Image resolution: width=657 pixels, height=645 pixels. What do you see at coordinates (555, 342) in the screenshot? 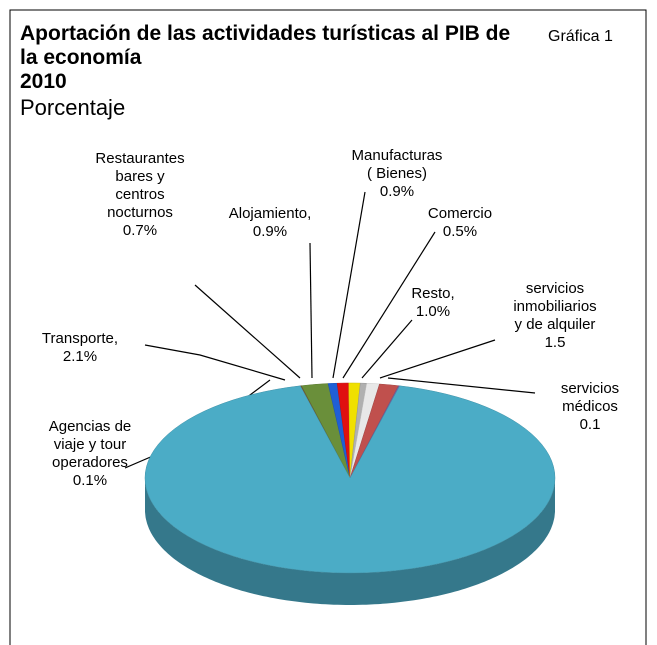
I see `value-label: 1.5` at bounding box center [555, 342].